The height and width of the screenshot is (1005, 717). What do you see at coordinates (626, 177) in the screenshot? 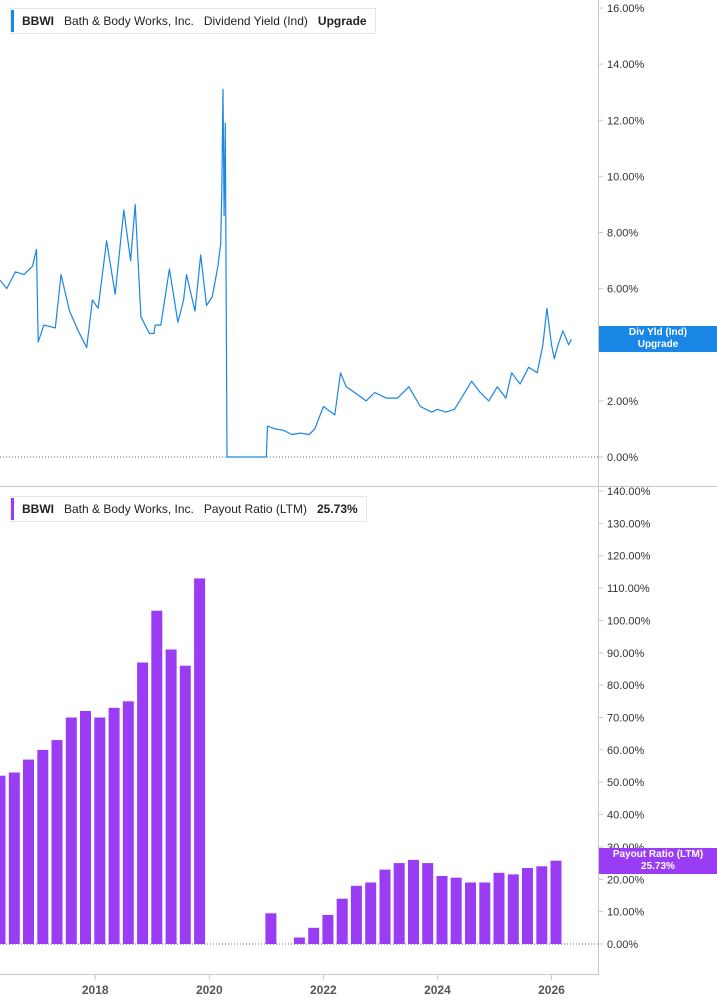
I see `yield-ytick-label: 10.00%` at bounding box center [626, 177].